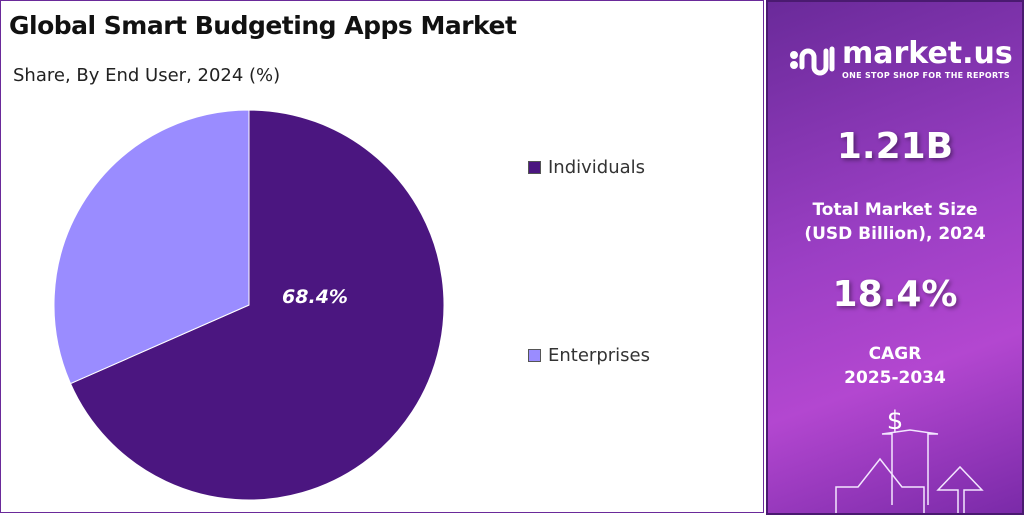  I want to click on logo-text: market.us, so click(927, 53).